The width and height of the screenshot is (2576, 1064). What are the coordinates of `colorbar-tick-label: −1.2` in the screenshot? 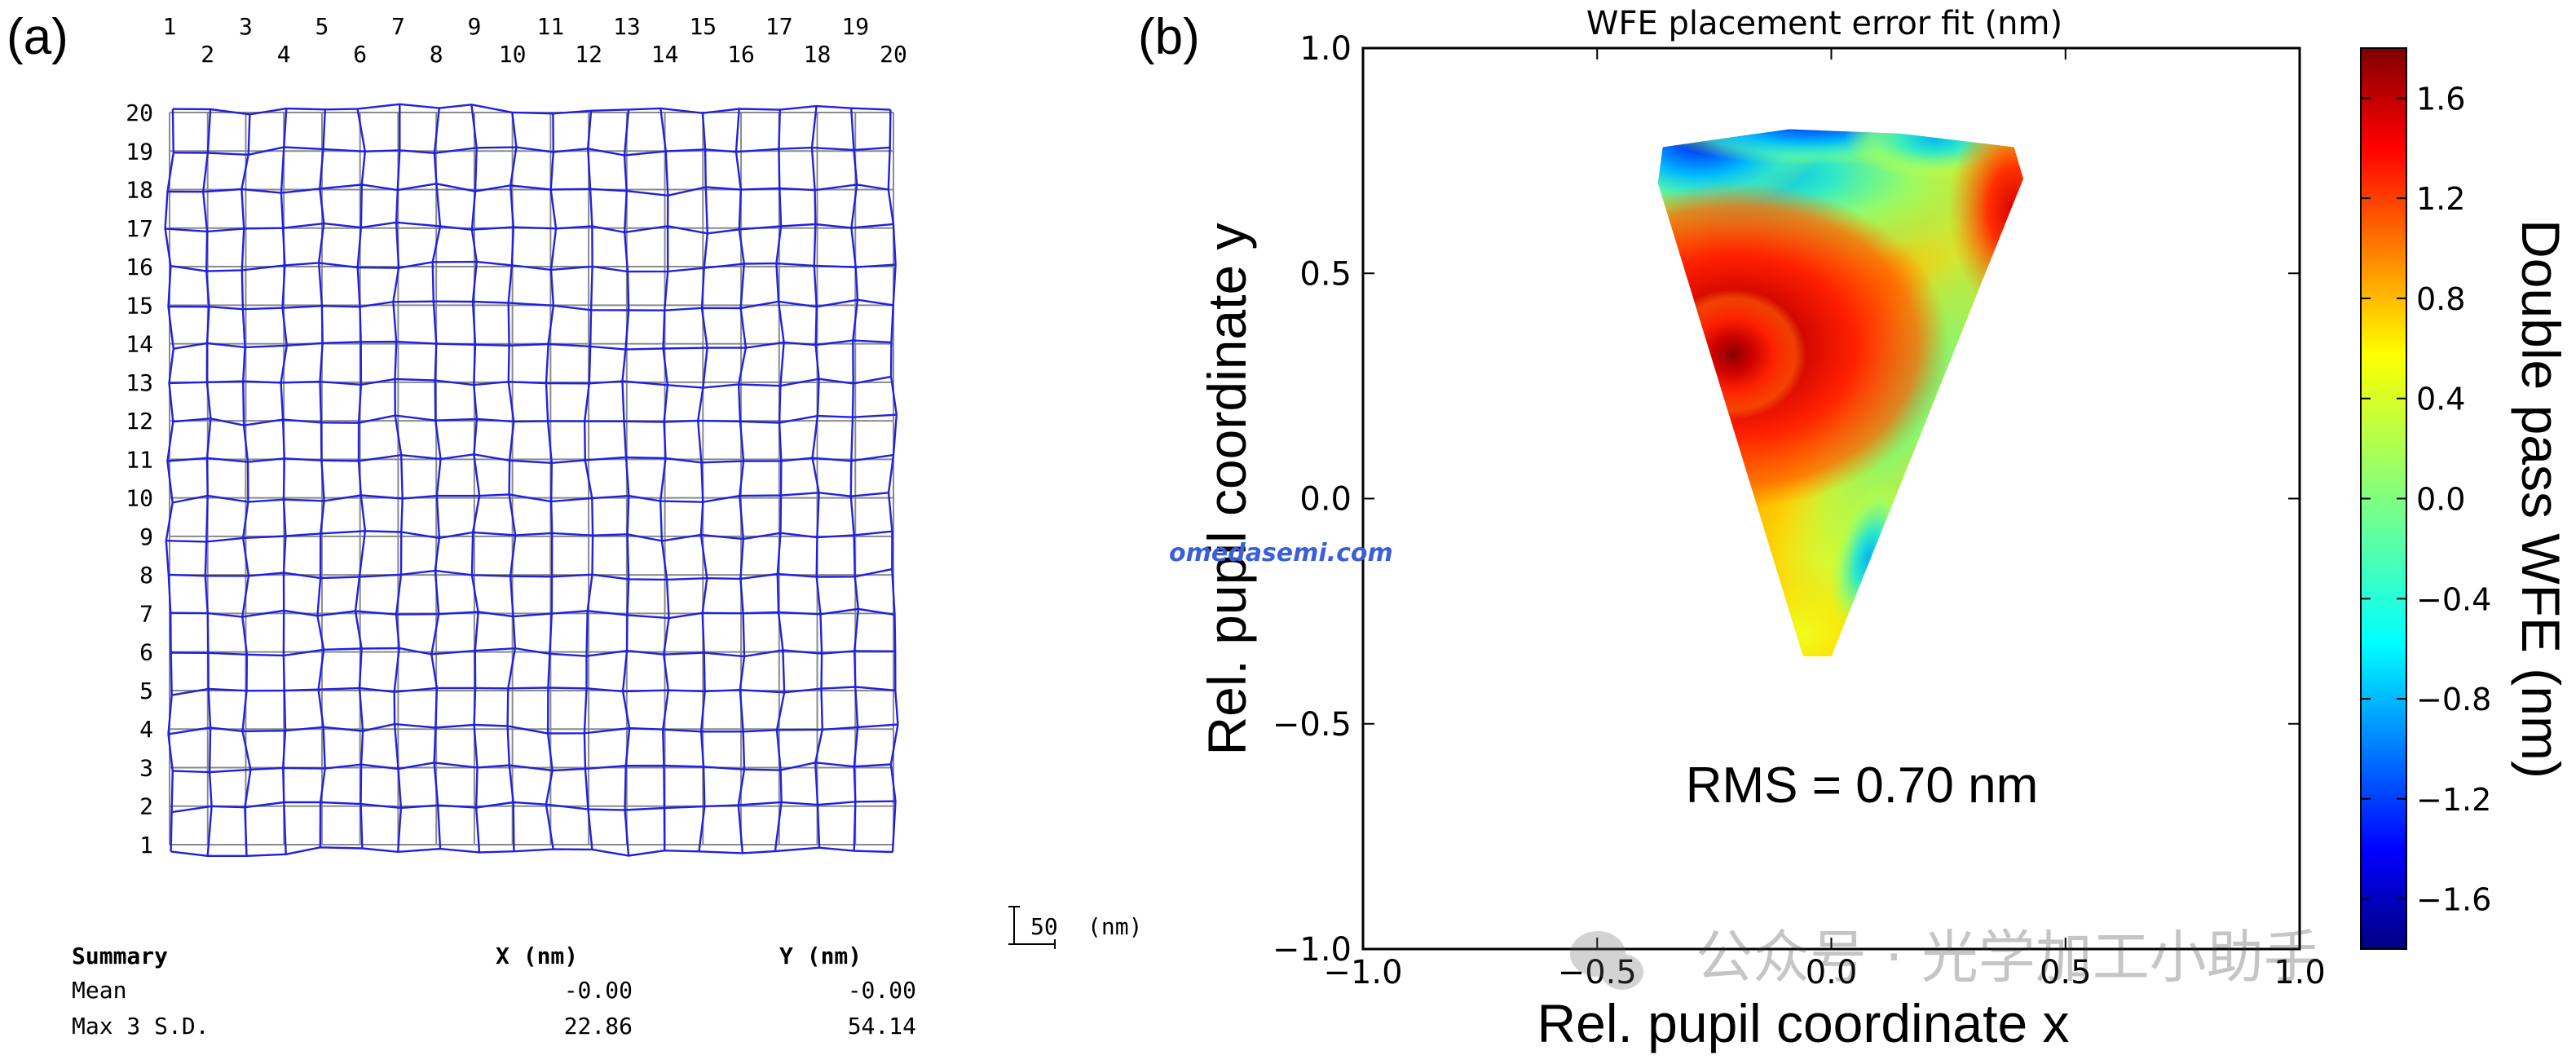 It's located at (2453, 800).